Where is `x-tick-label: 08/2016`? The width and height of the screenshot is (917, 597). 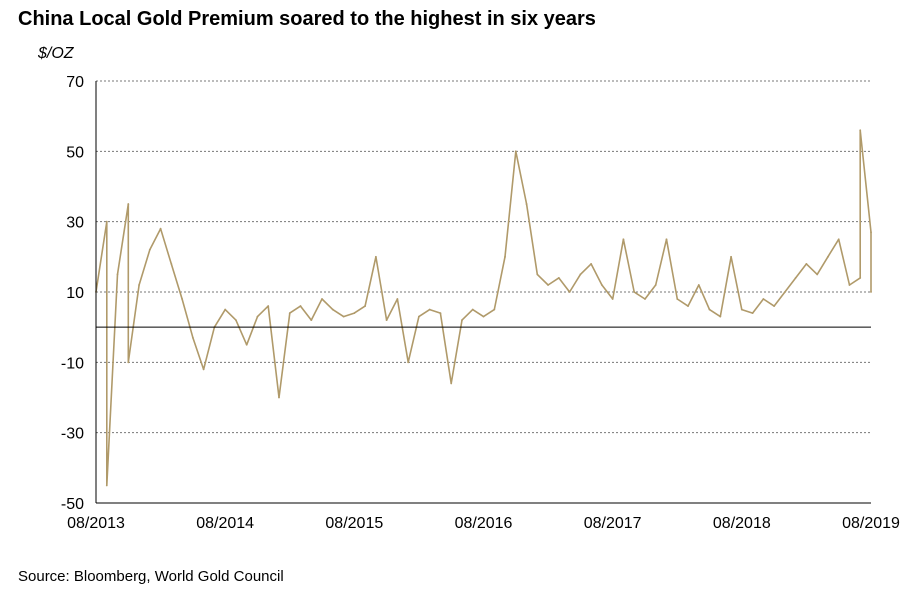
x-tick-label: 08/2016 is located at coordinates (484, 523).